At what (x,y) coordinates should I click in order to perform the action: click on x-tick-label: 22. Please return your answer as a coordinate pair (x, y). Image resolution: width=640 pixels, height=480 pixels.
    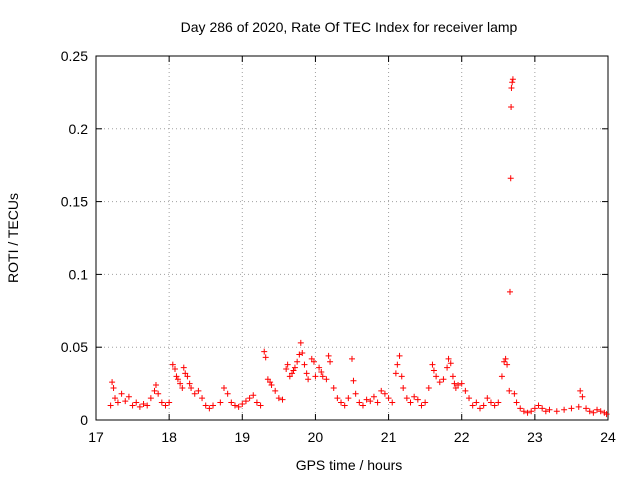
    Looking at the image, I should click on (462, 437).